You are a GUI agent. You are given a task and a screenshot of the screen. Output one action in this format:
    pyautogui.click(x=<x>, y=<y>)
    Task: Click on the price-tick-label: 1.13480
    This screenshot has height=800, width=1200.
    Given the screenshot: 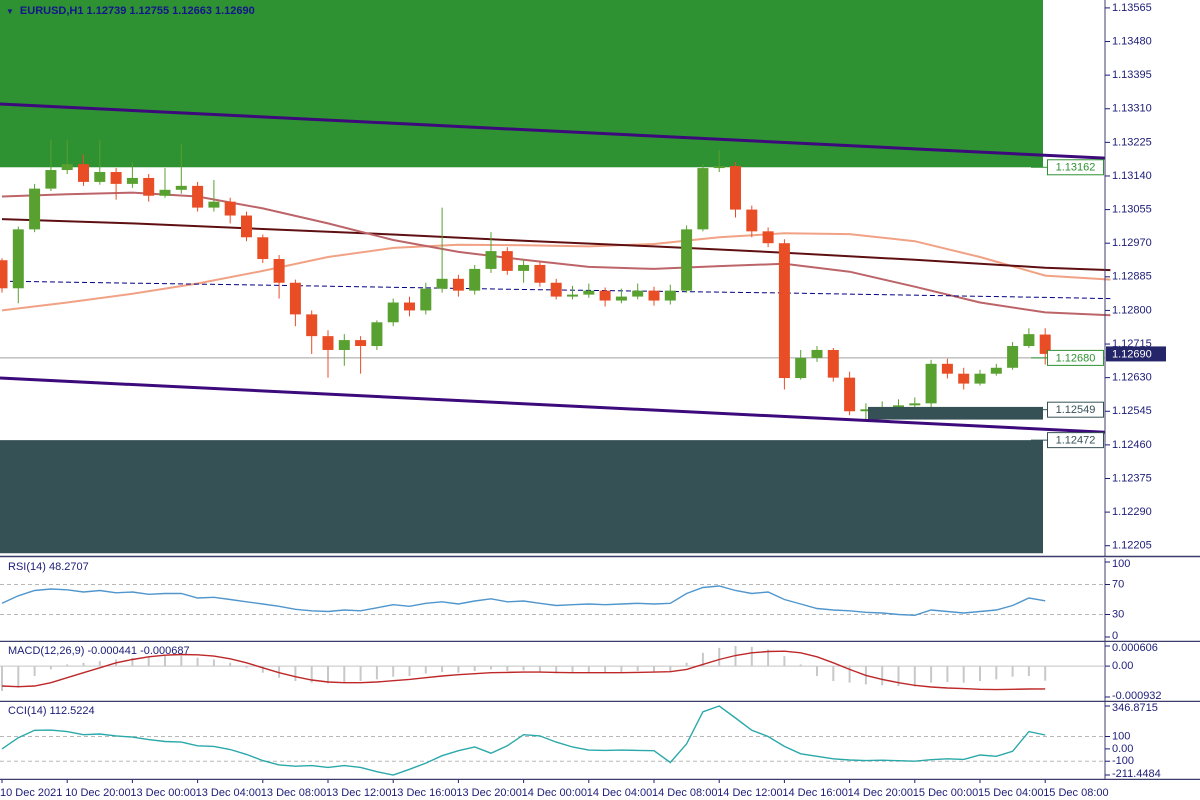 What is the action you would take?
    pyautogui.click(x=1132, y=41)
    